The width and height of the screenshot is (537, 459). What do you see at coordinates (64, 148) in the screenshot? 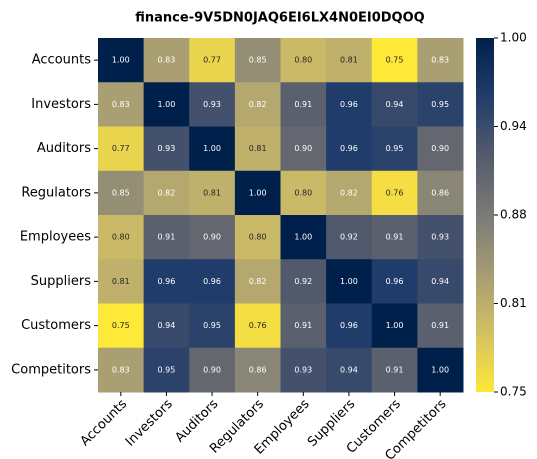
I see `y-tick-label: Auditors` at bounding box center [64, 148].